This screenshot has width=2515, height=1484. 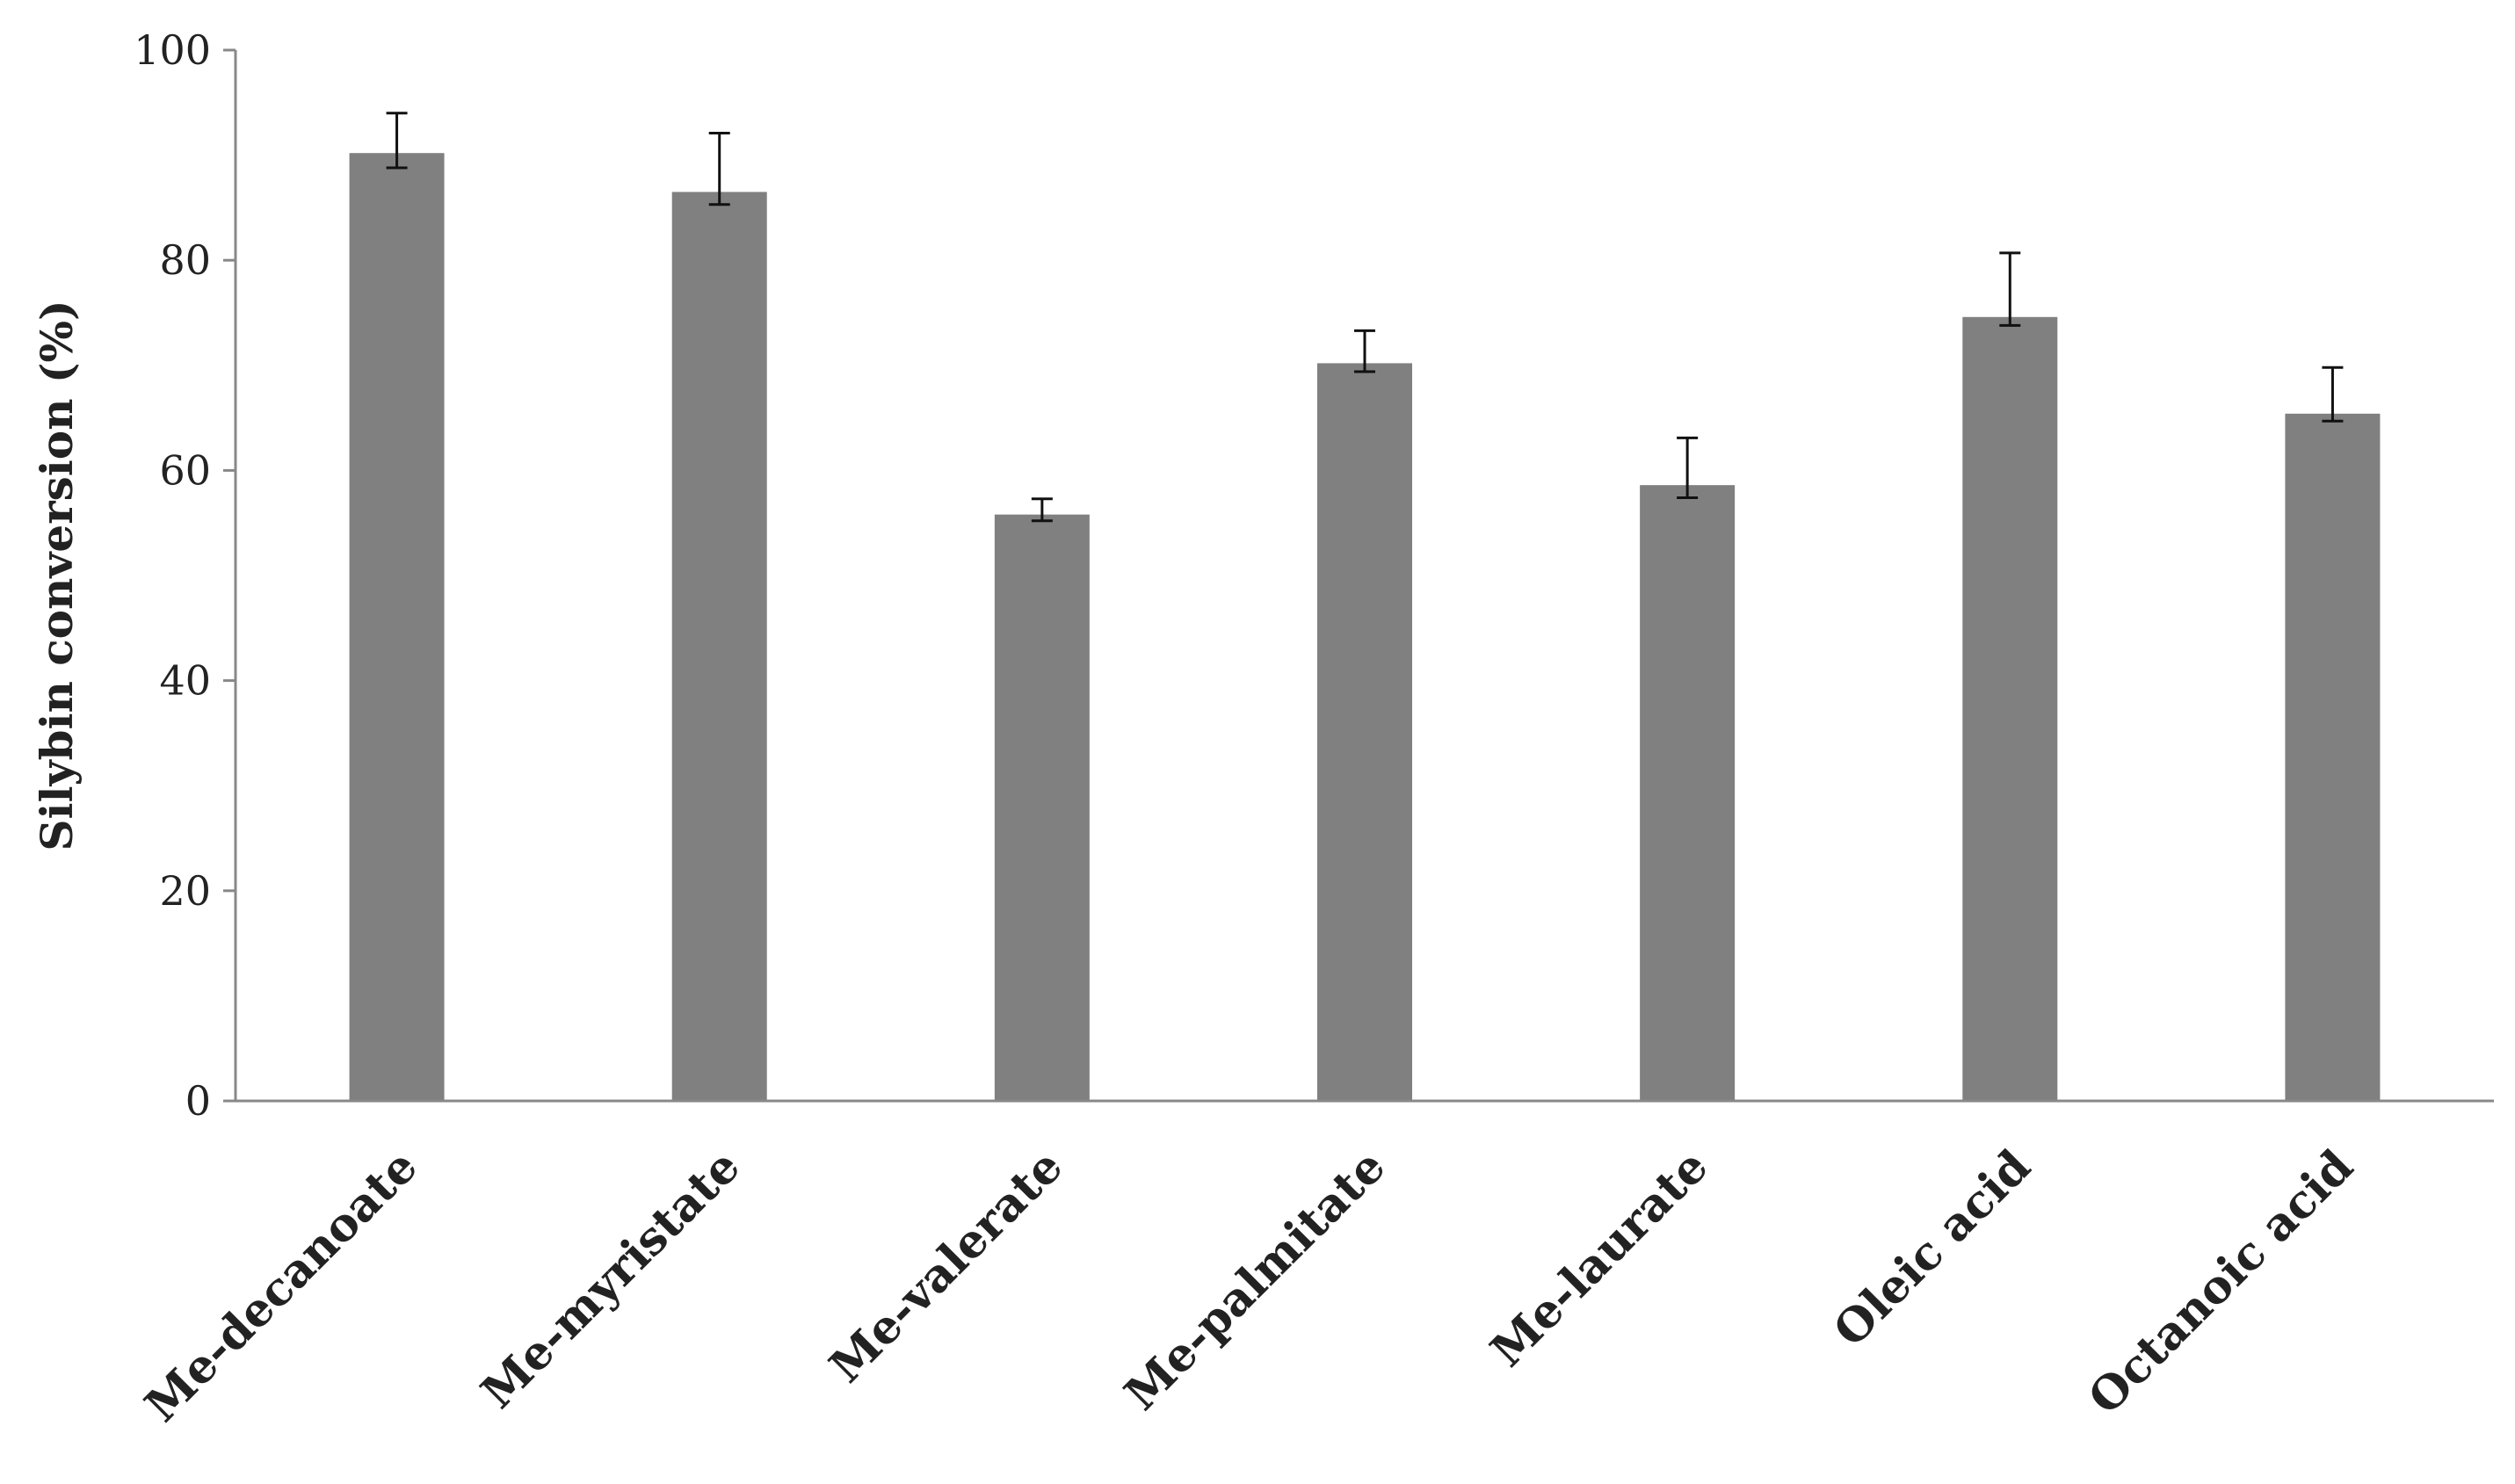 I want to click on bar-oleic-acid, so click(x=2010, y=709).